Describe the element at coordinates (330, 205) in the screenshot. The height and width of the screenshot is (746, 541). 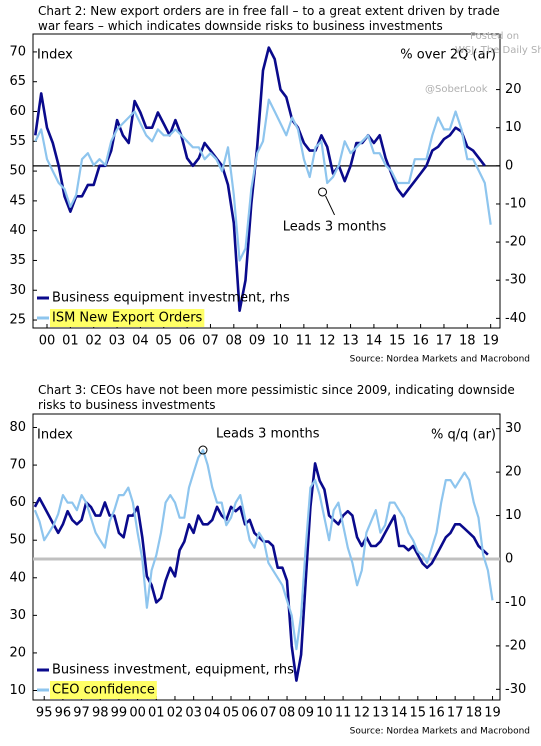
I see `annotation-leader` at that location.